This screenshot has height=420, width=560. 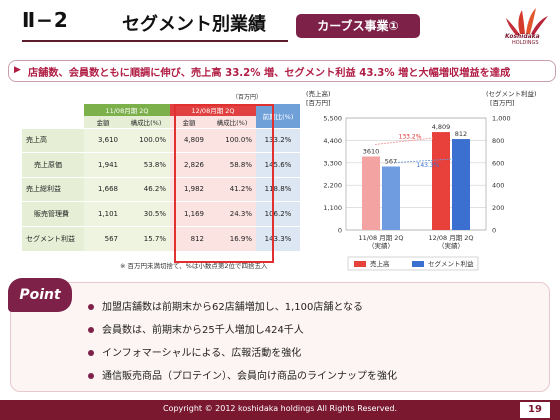 What do you see at coordinates (332, 163) in the screenshot?
I see `left-tick-label: 3,300` at bounding box center [332, 163].